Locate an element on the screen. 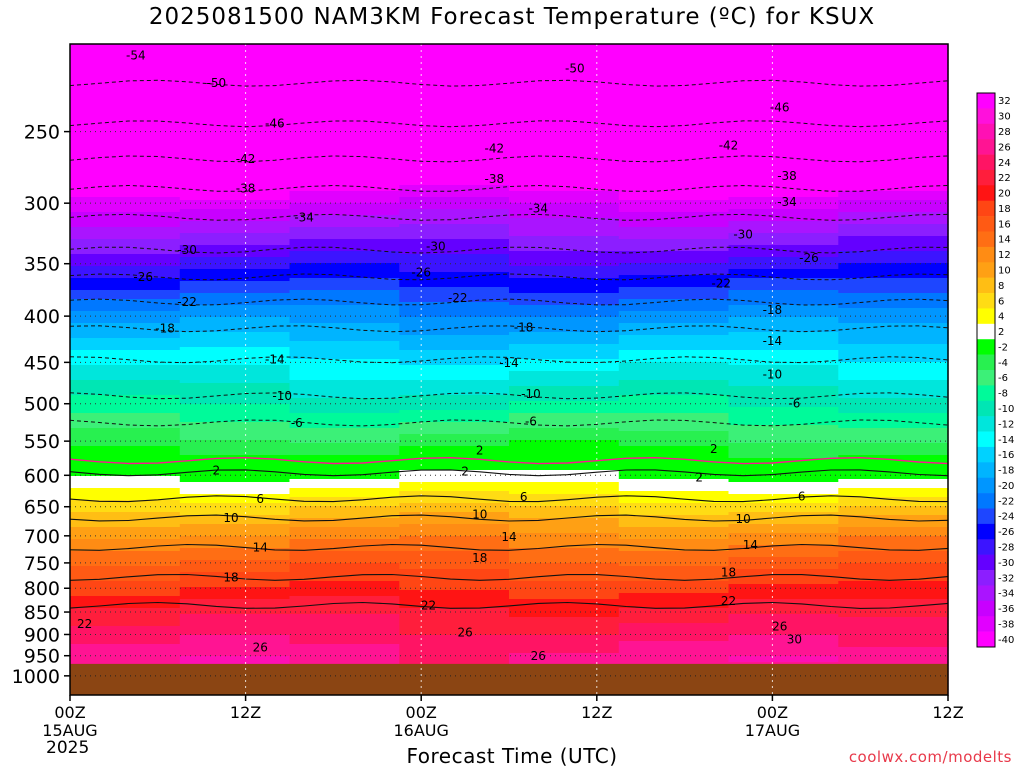  contour-label: 6 is located at coordinates (524, 497).